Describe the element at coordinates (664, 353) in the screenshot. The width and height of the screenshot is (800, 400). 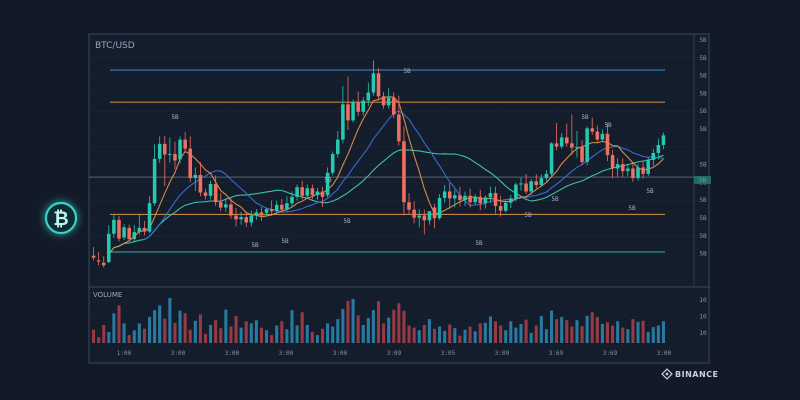
I see `time-tick-label: 3:00` at that location.